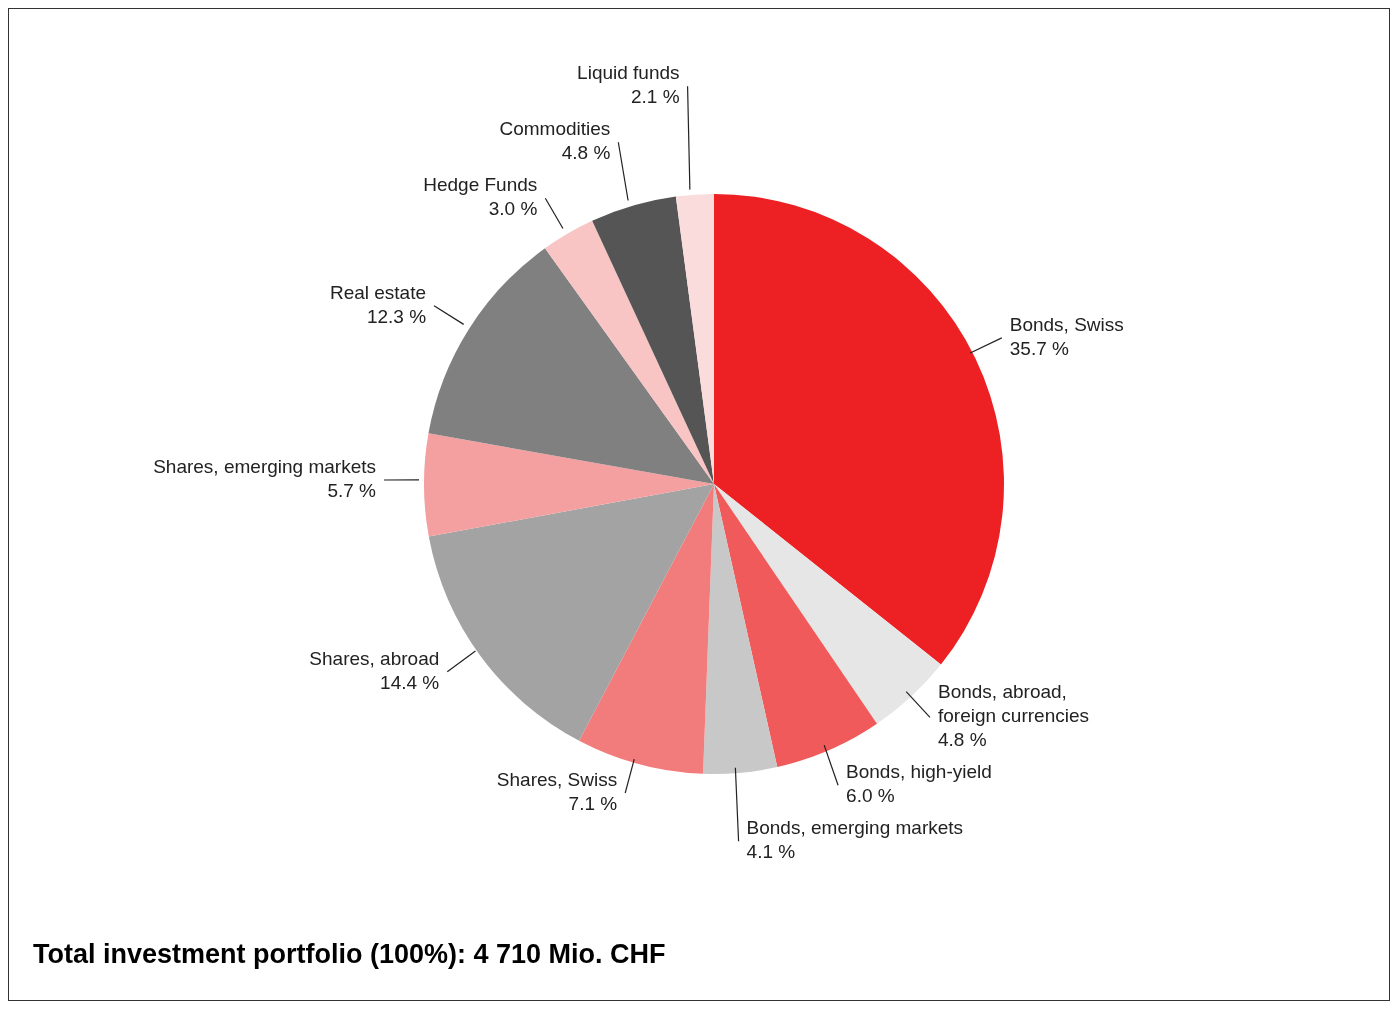 The width and height of the screenshot is (1399, 1018). Describe the element at coordinates (628, 73) in the screenshot. I see `slice-label: Liquid funds` at that location.